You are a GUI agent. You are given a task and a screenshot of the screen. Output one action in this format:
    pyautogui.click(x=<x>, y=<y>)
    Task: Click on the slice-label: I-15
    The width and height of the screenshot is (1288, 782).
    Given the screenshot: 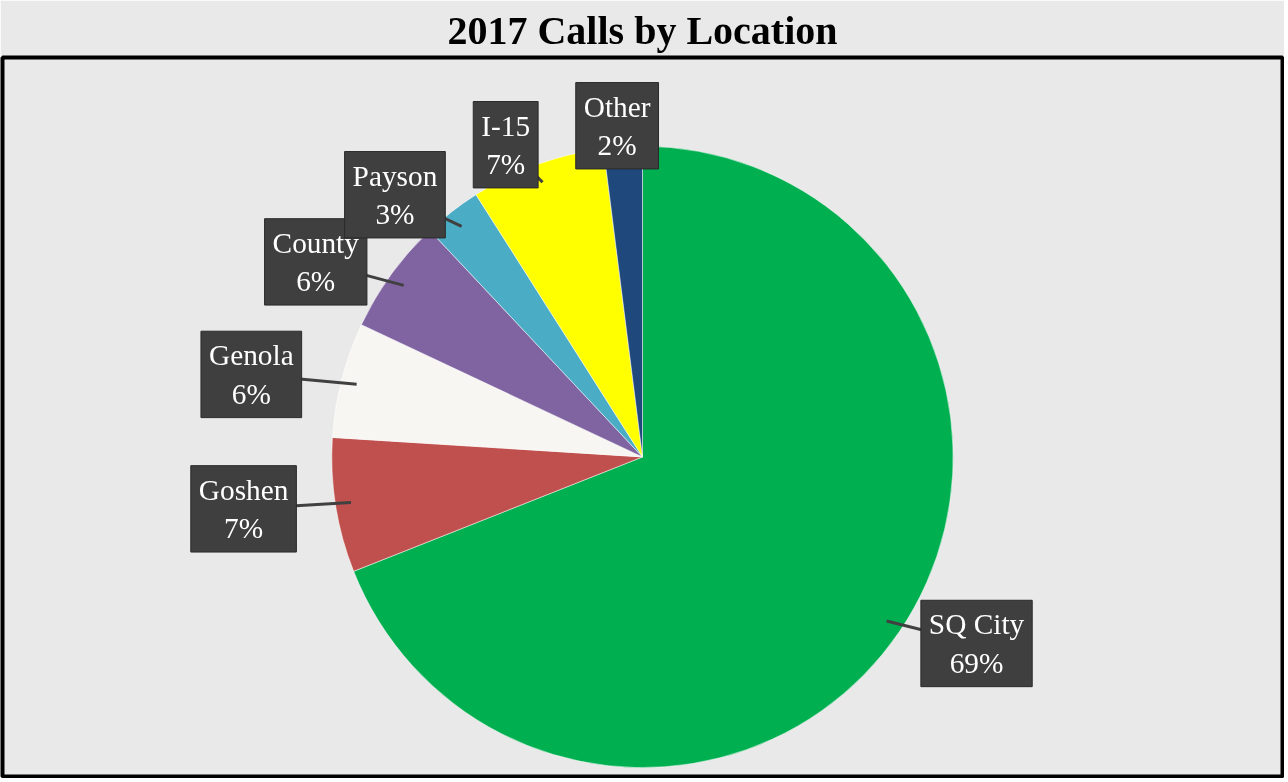 What is the action you would take?
    pyautogui.click(x=506, y=125)
    